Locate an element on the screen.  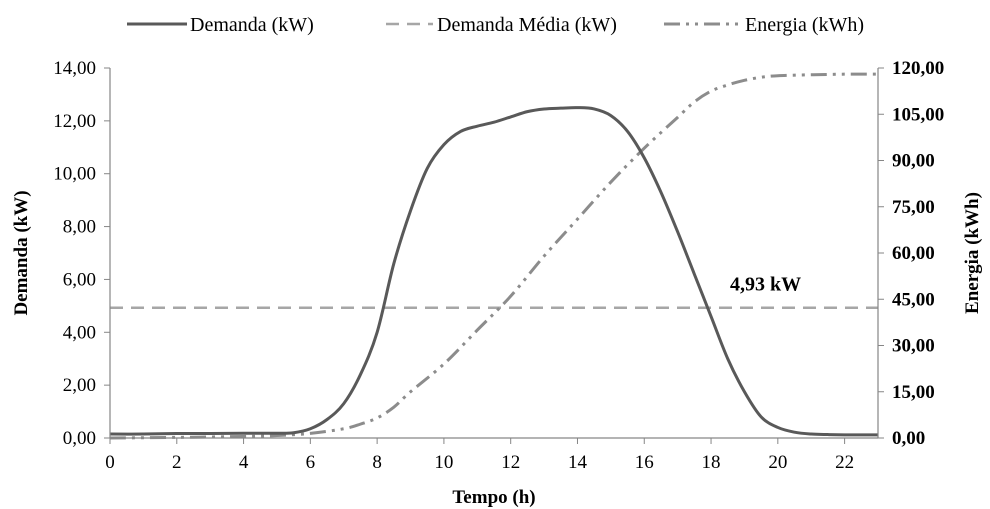
y2-tick-label: 60,00 is located at coordinates (913, 253).